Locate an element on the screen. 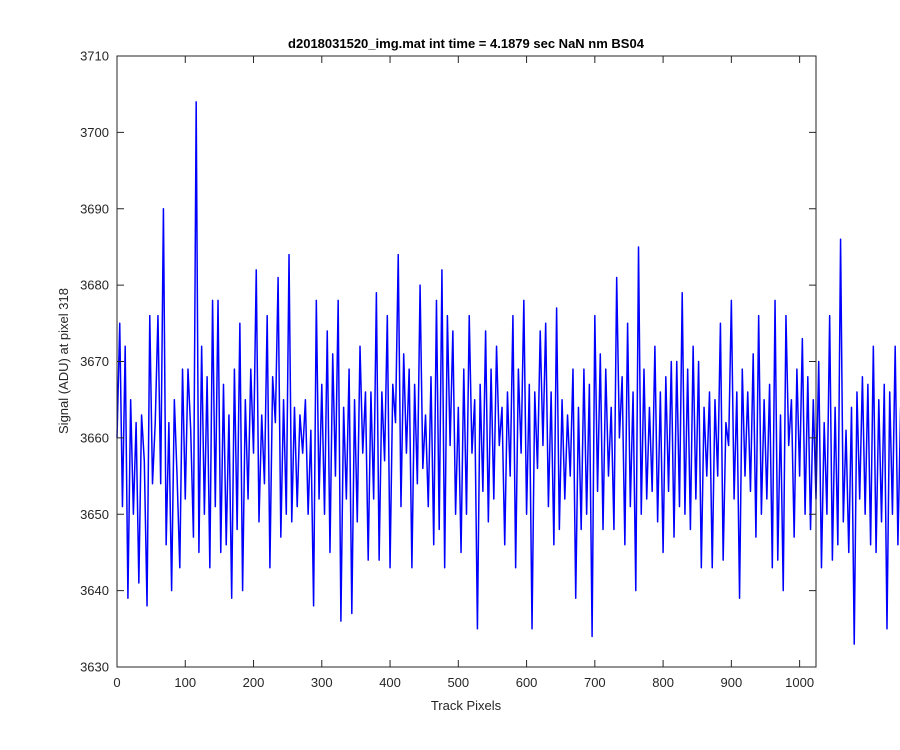 The height and width of the screenshot is (750, 900). x-tick-label: 300 is located at coordinates (322, 682).